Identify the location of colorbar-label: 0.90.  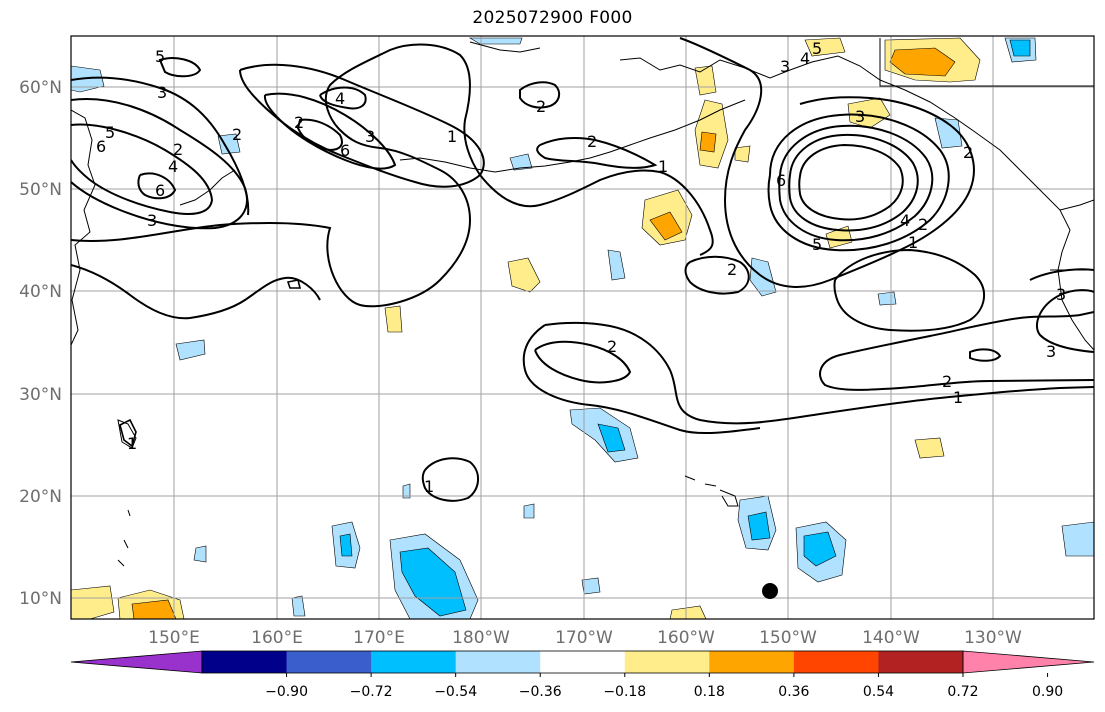
(1047, 692).